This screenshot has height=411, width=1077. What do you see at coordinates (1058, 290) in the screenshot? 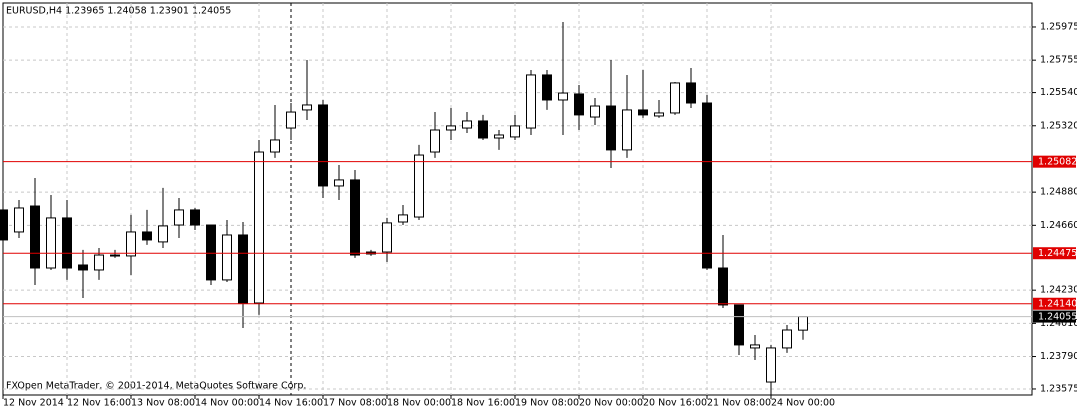
I see `y-tick-label: 1.24230` at bounding box center [1058, 290].